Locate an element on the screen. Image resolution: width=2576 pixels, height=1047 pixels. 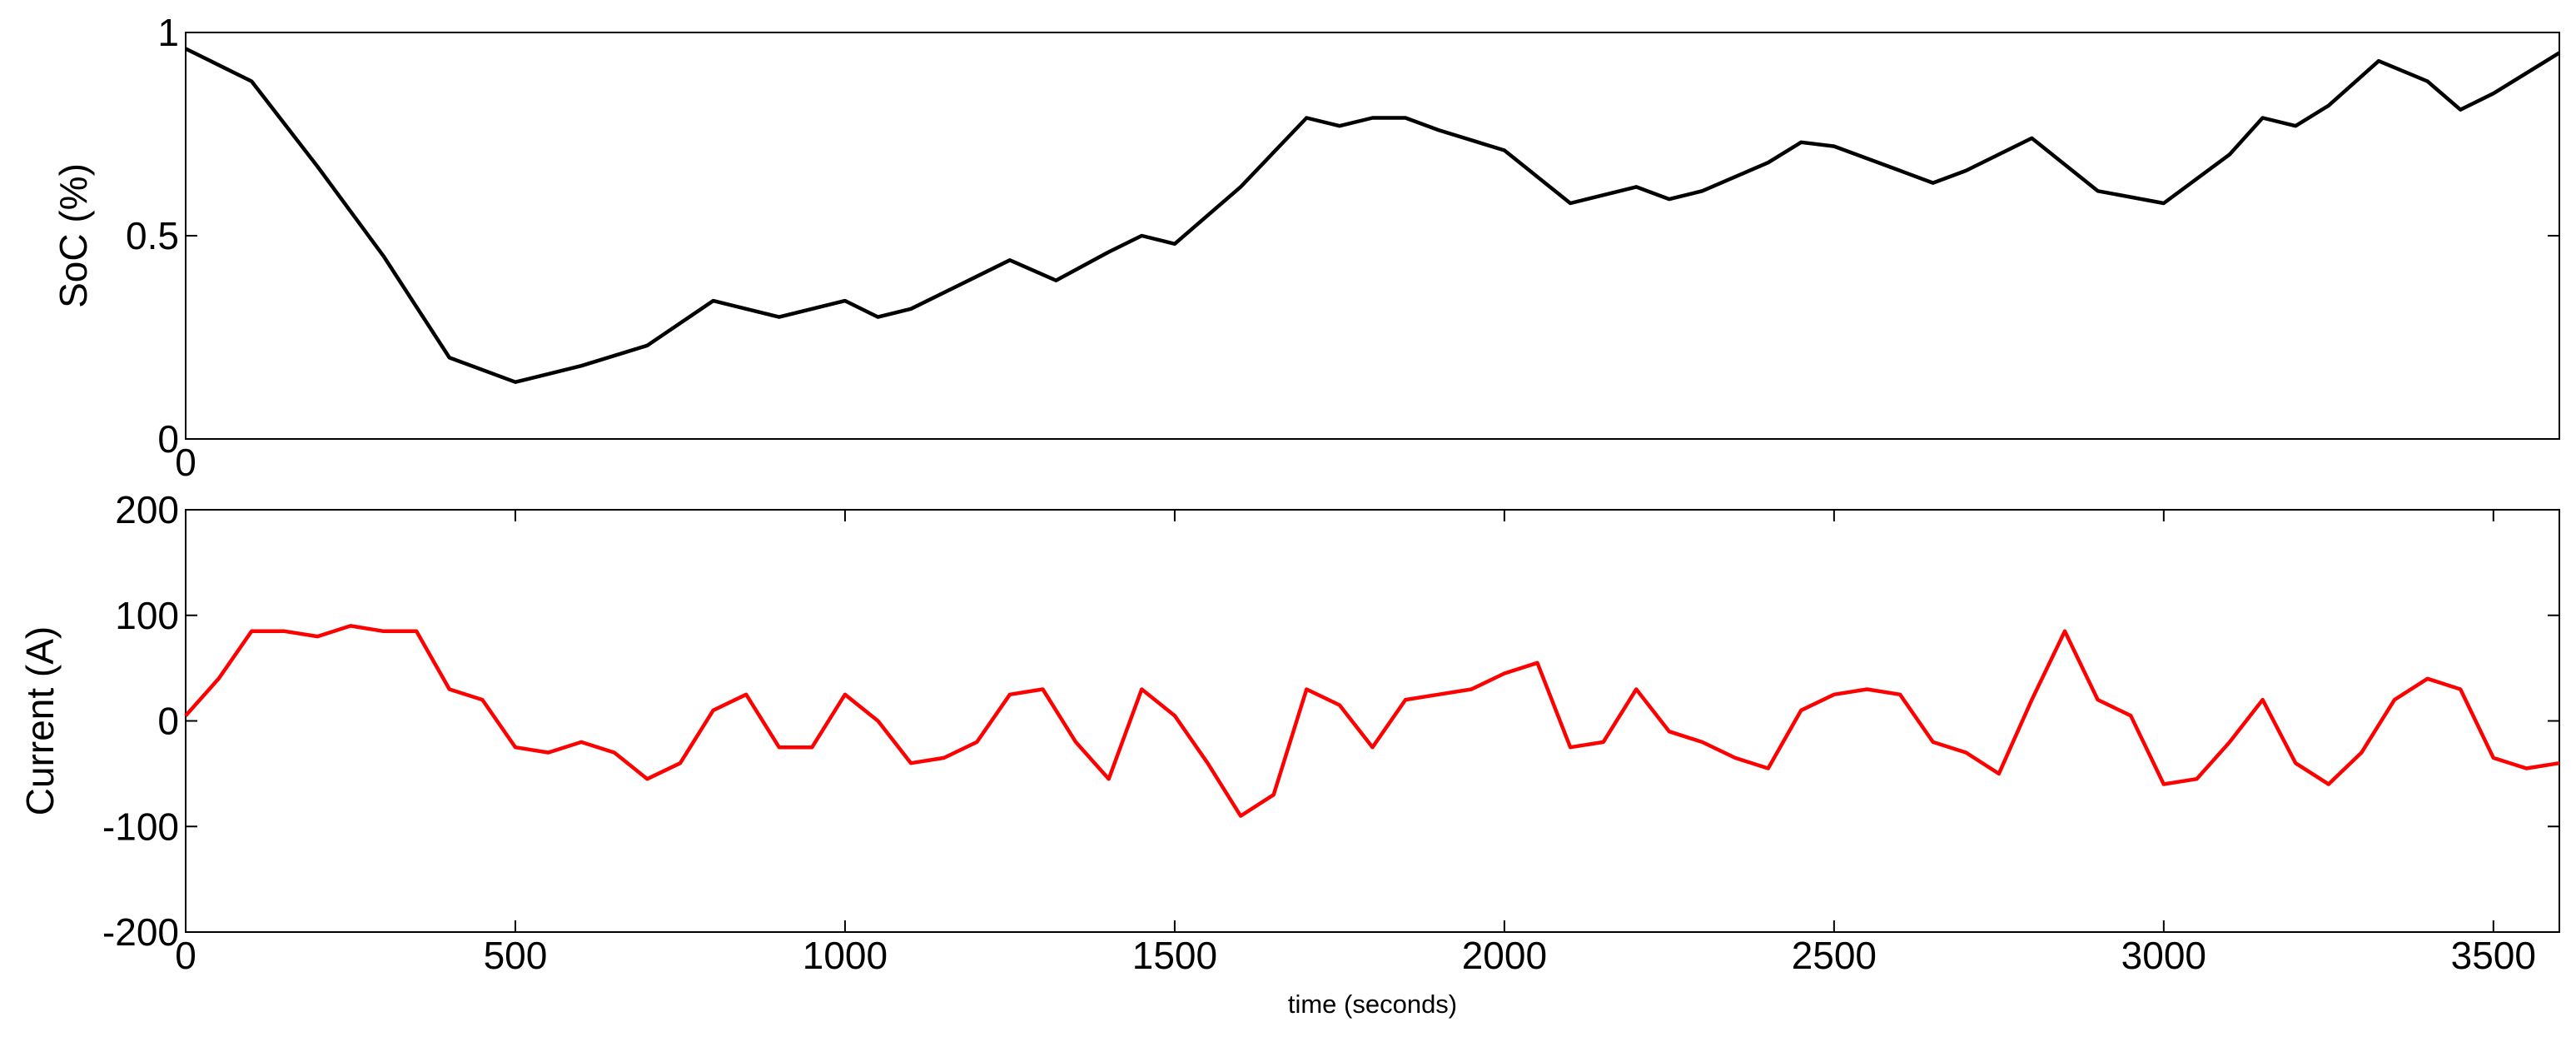
y-tick-label: -100 is located at coordinates (140, 826).